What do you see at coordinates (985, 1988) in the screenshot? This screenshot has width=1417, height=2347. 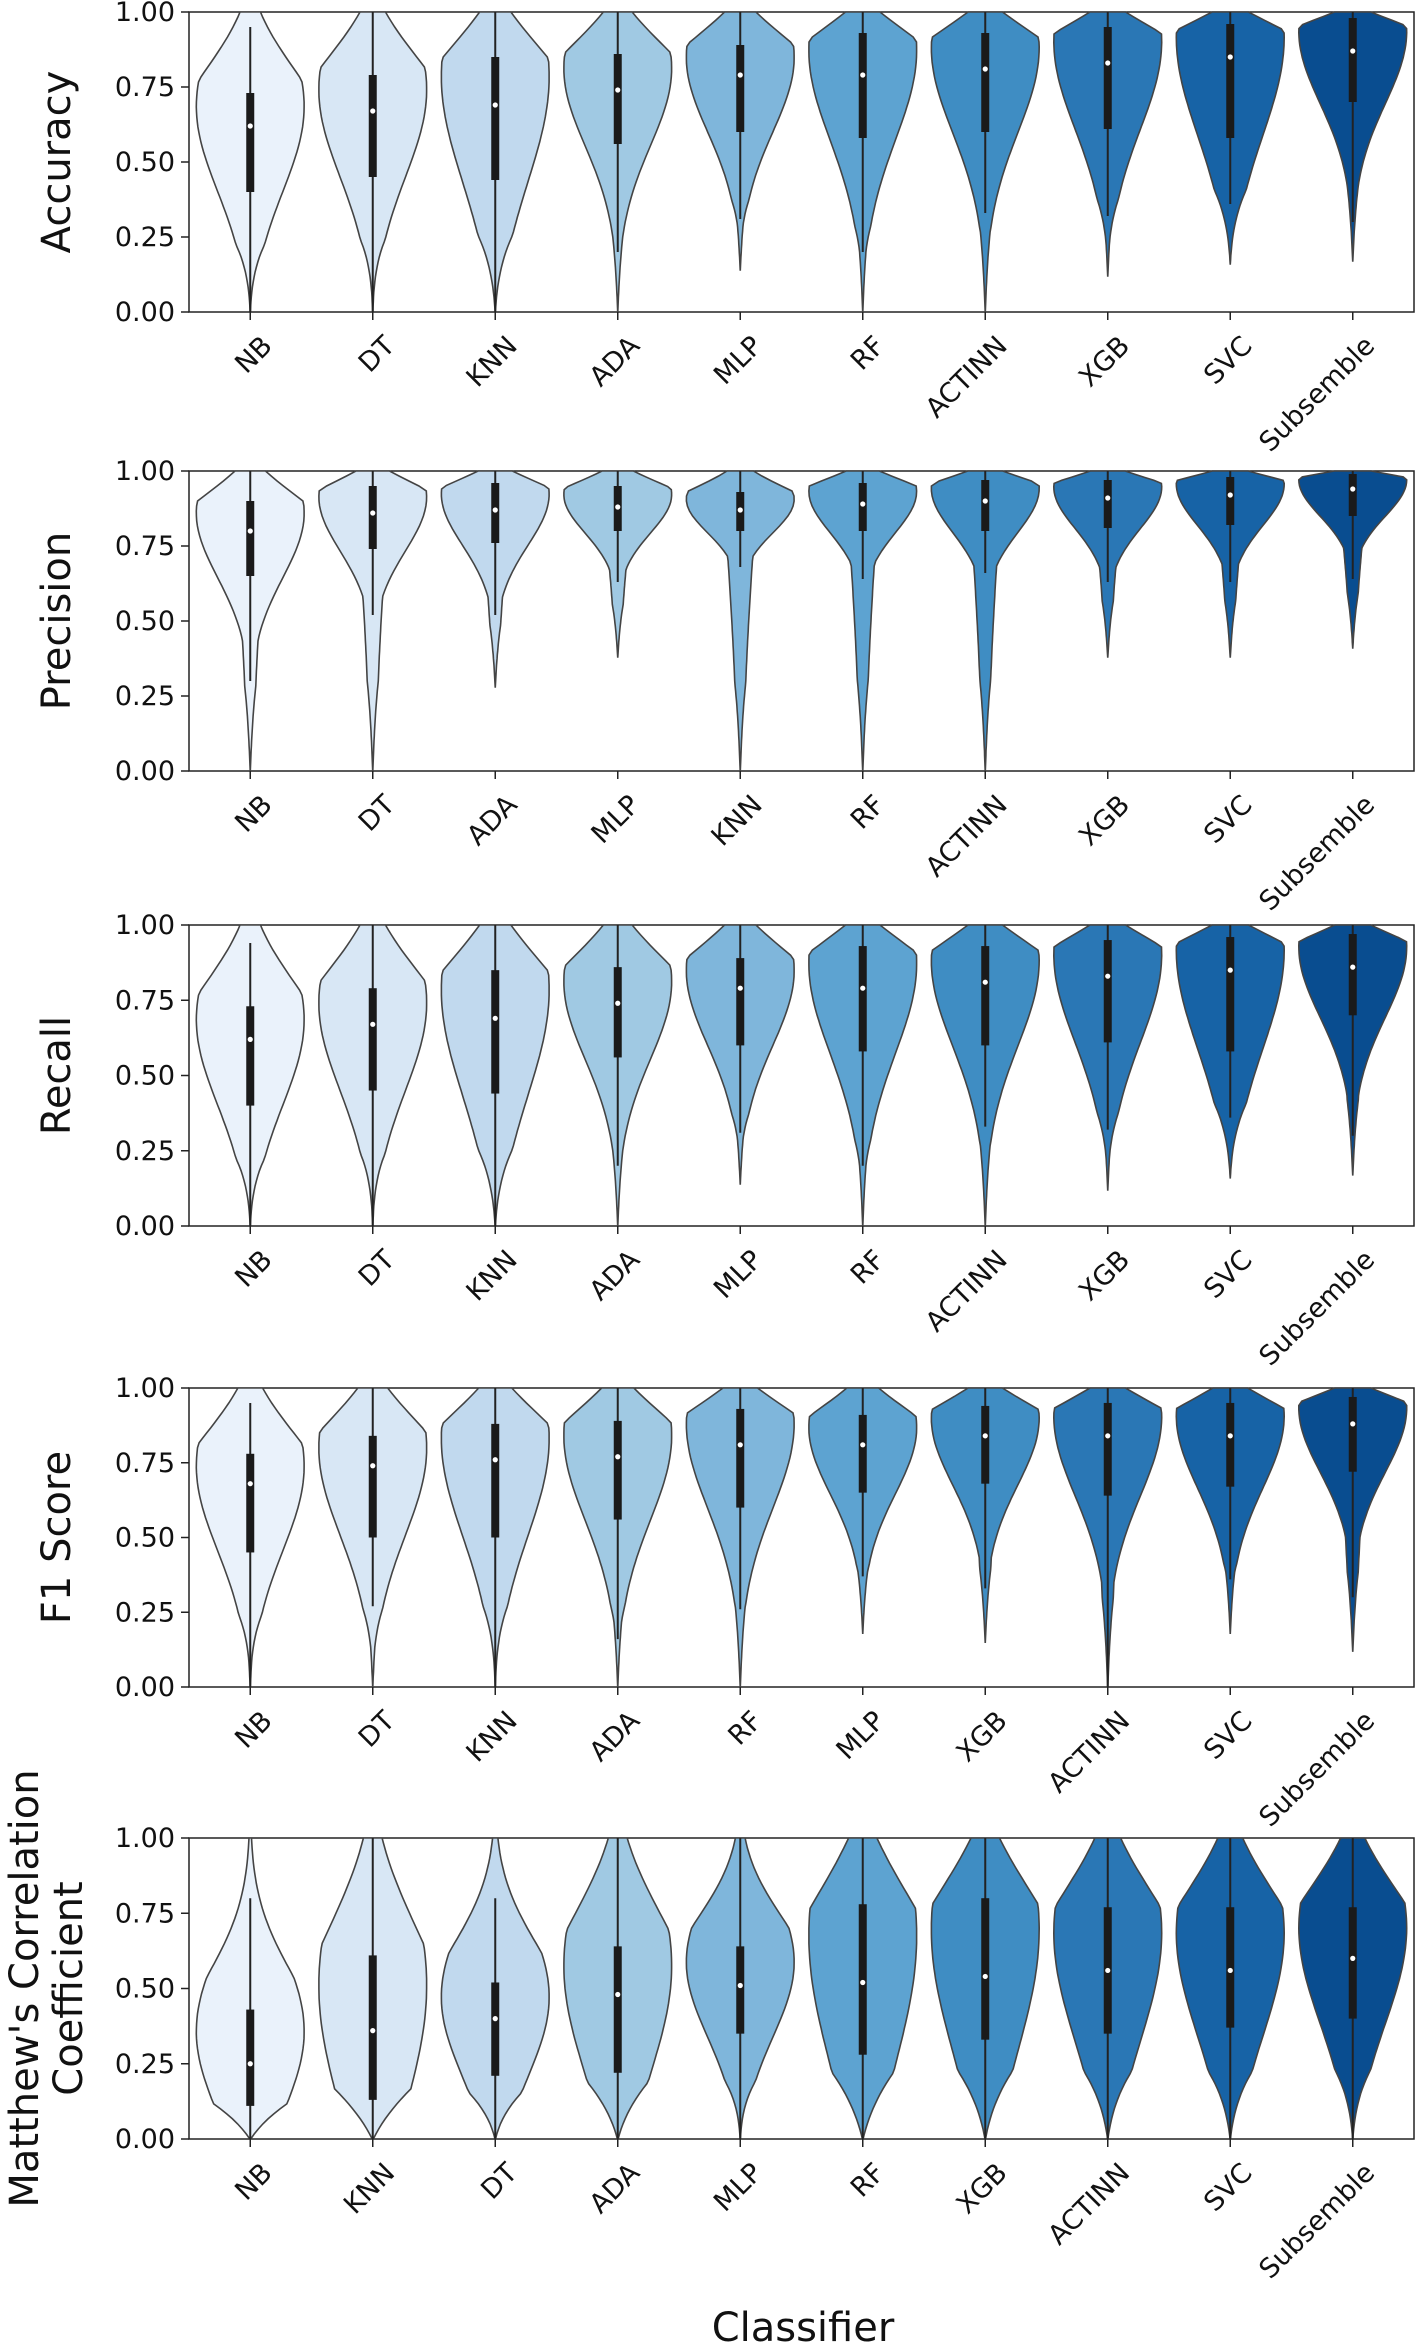 I see `violin-XGB` at bounding box center [985, 1988].